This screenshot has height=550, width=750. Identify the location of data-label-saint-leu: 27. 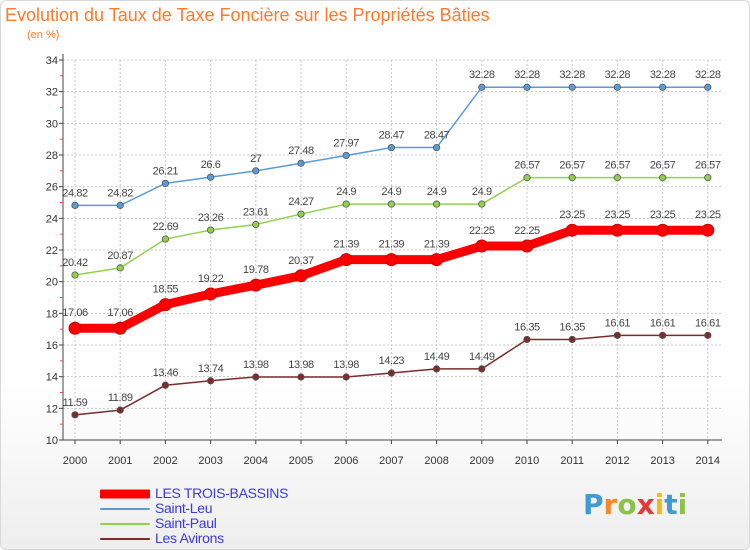
(256, 159).